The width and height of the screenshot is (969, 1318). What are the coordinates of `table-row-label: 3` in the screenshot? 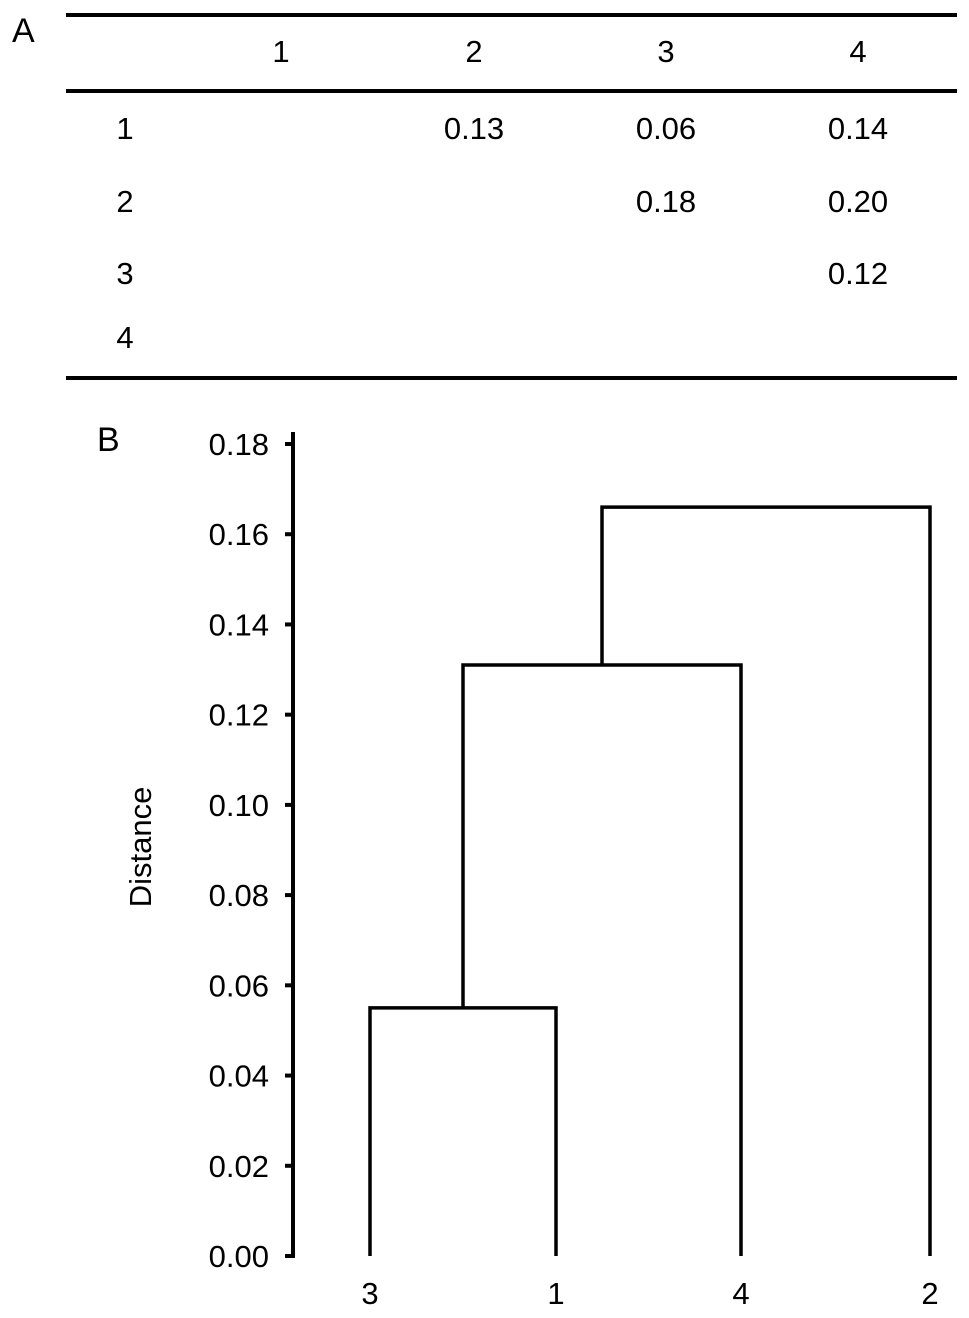 It's located at (125, 273).